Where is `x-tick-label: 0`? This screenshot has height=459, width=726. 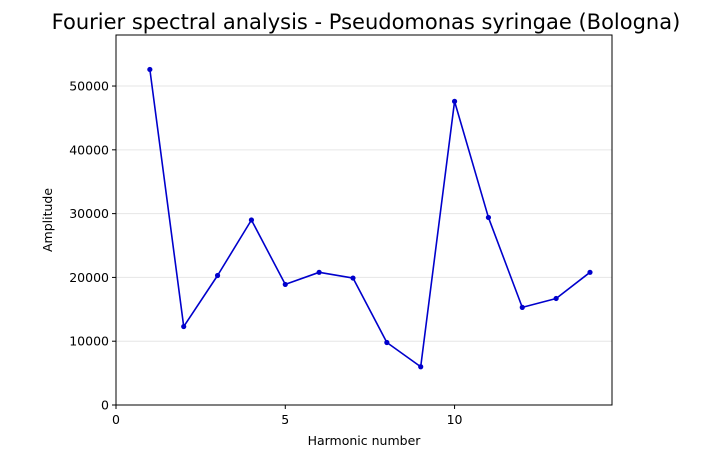 x-tick-label: 0 is located at coordinates (116, 419).